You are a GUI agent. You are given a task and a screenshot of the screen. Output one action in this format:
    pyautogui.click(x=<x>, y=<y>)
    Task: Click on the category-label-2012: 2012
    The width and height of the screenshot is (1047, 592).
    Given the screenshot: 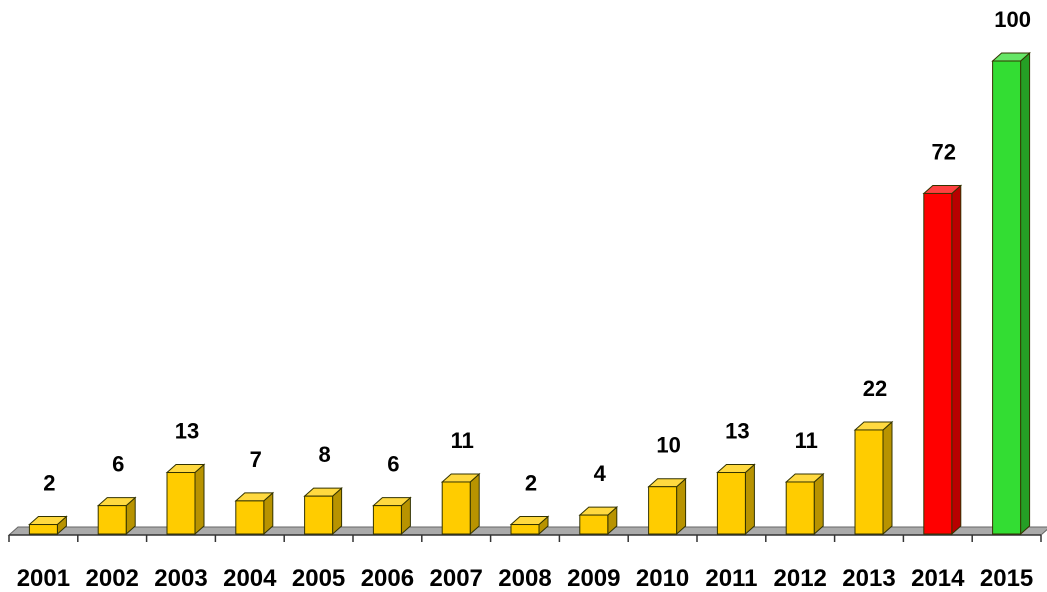 What is the action you would take?
    pyautogui.click(x=800, y=578)
    